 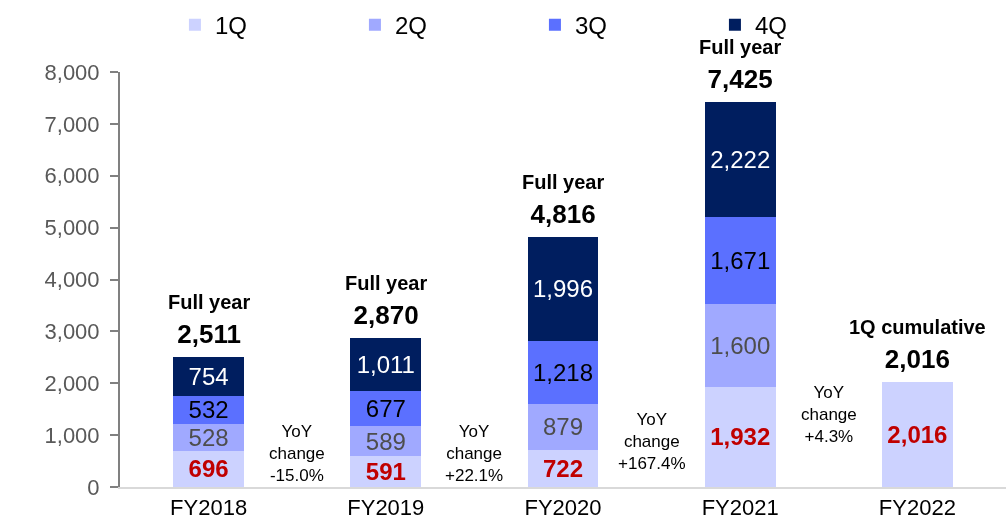 What do you see at coordinates (72, 435) in the screenshot?
I see `y-tick-label: 1,000` at bounding box center [72, 435].